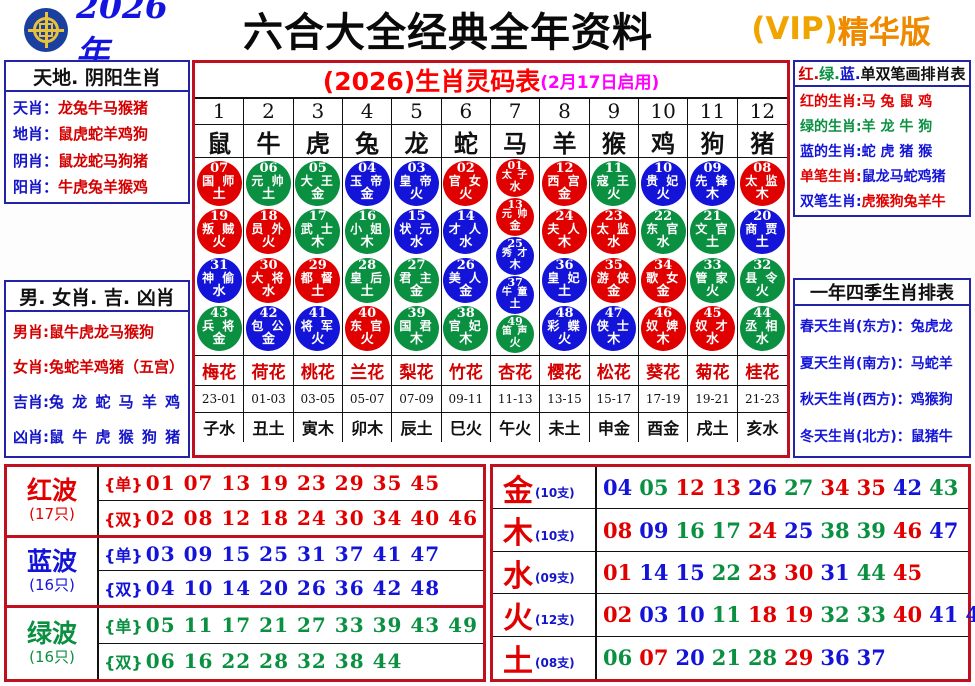 The width and height of the screenshot is (975, 686). Describe the element at coordinates (219, 184) in the screenshot. I see `number-ball: 07 国 师土` at that location.